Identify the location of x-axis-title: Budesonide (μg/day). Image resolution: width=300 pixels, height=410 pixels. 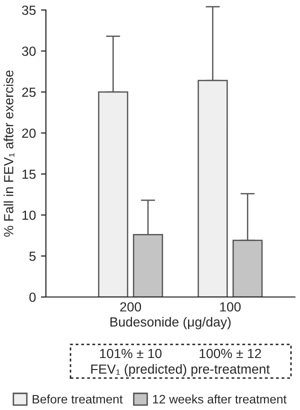
(170, 323).